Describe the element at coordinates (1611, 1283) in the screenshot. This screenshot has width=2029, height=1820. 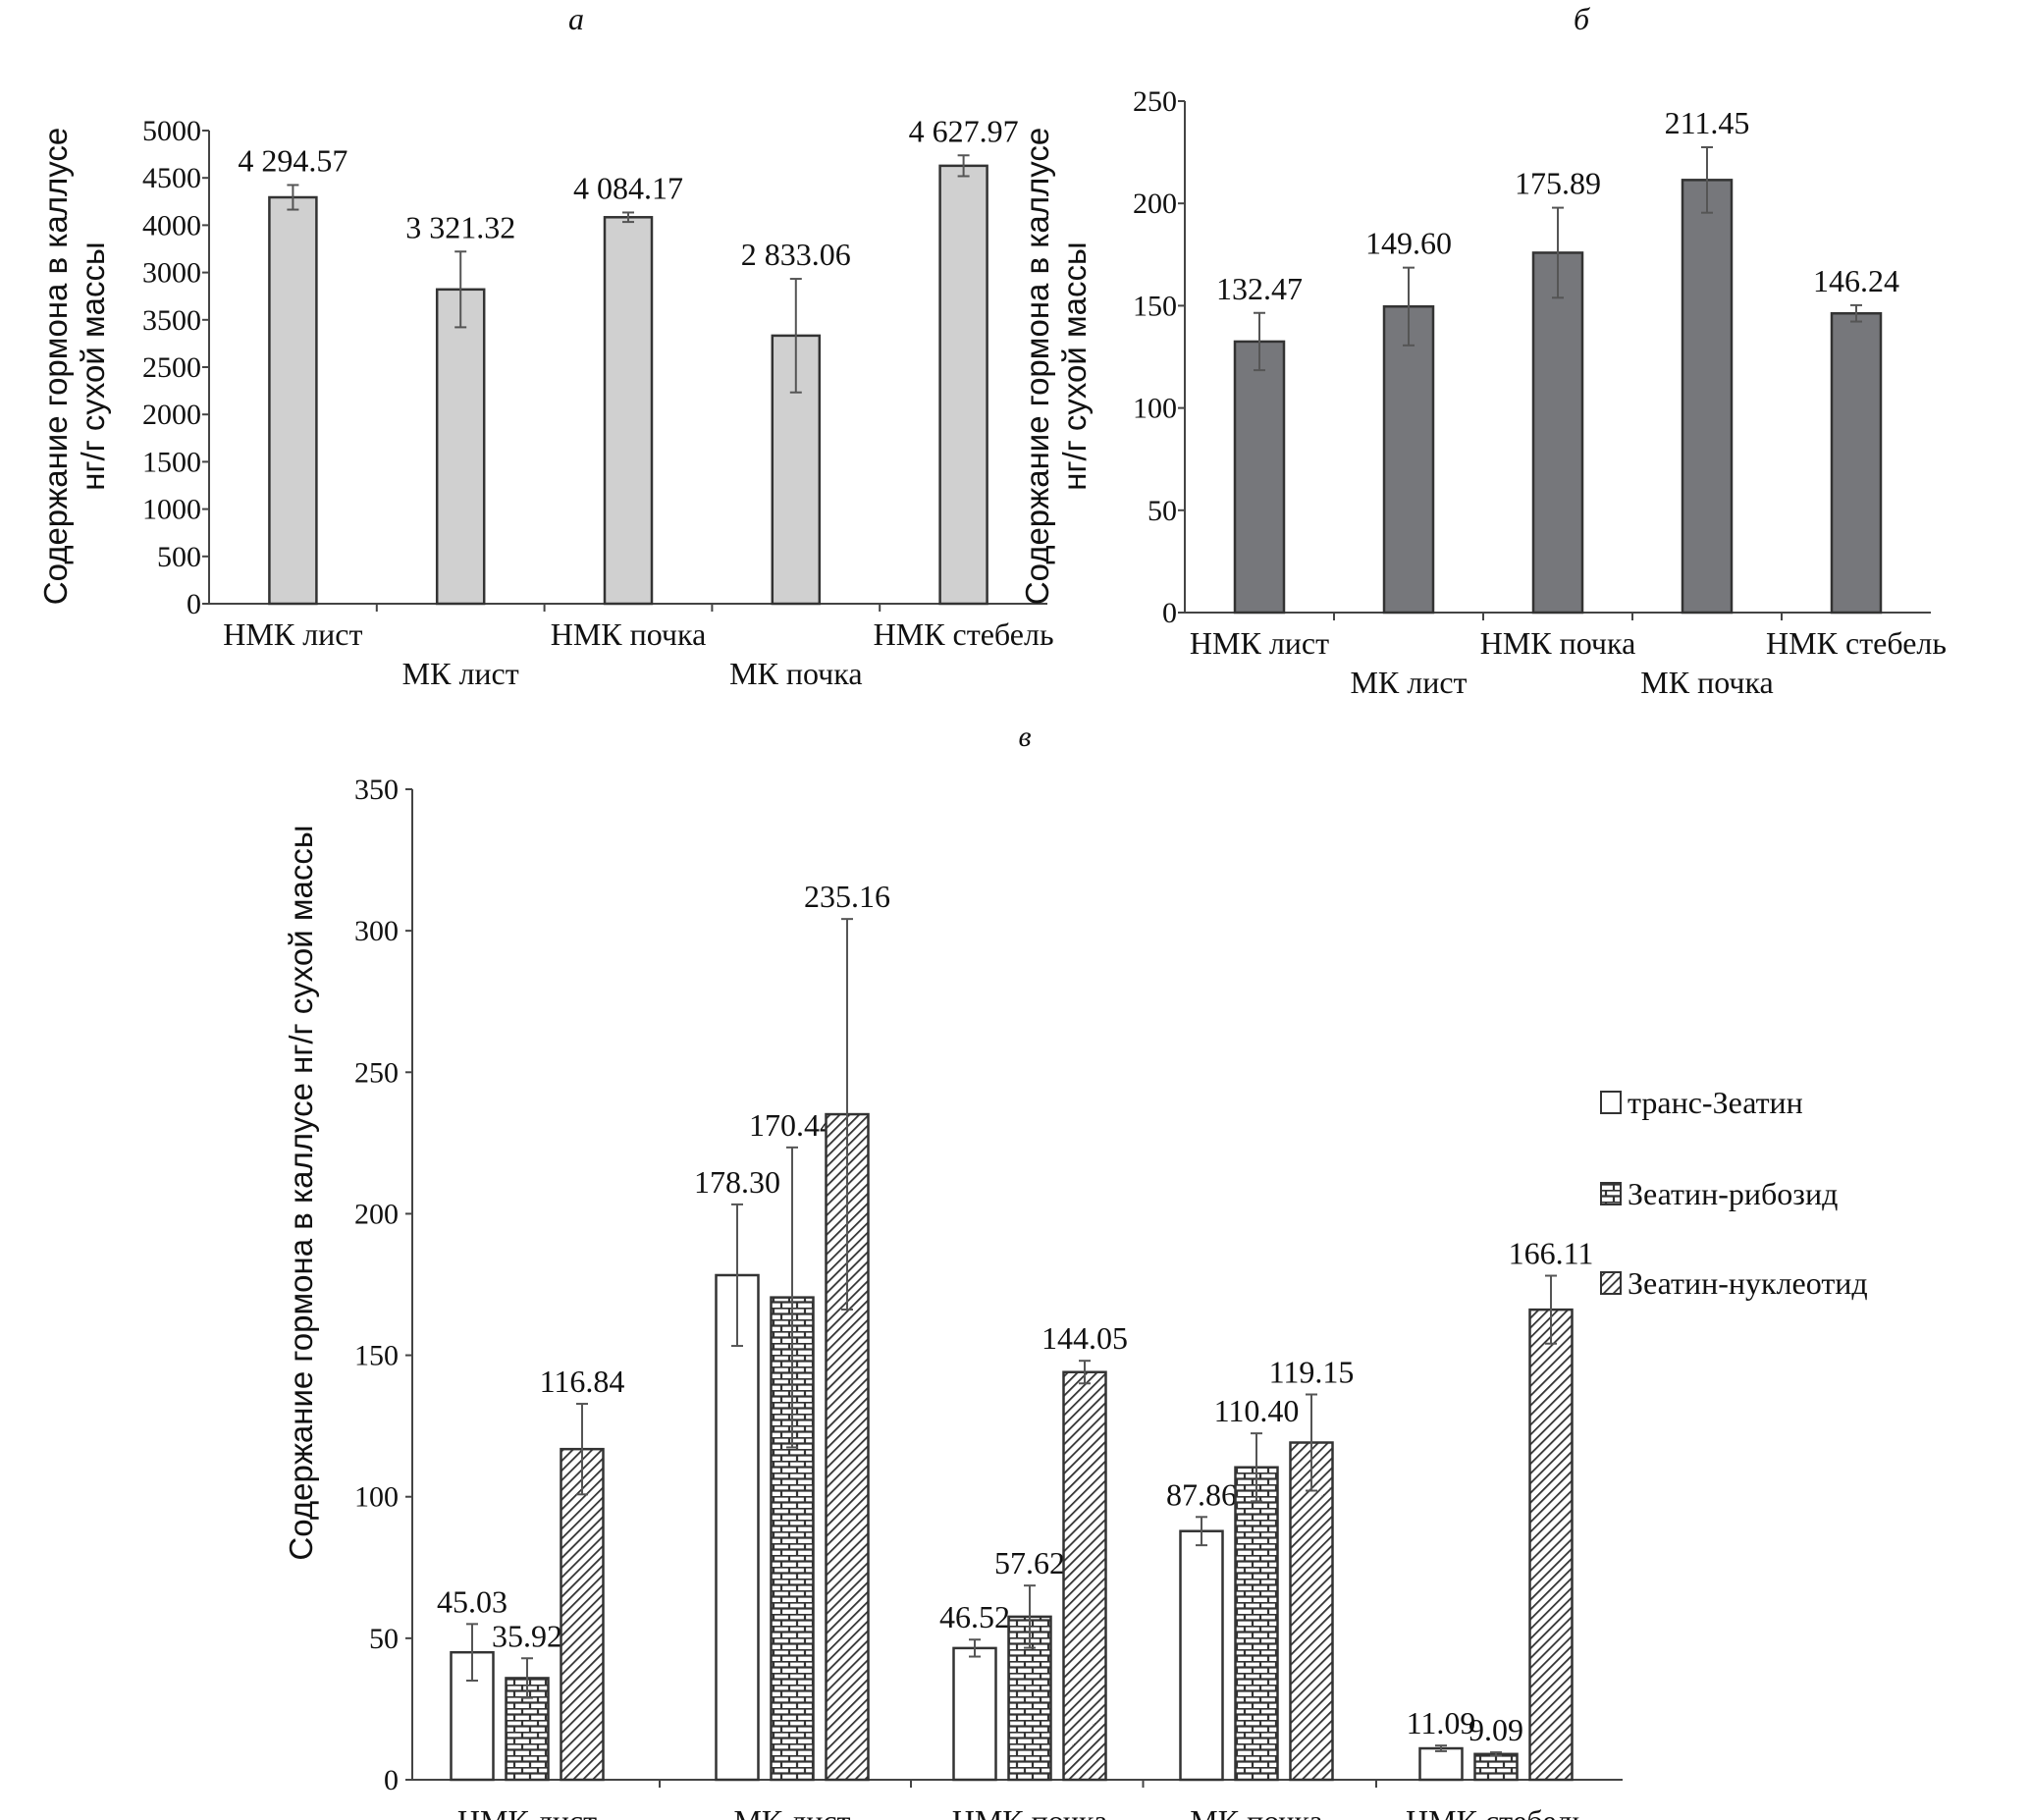
I see `legend-swatch-diagonal-hatch` at that location.